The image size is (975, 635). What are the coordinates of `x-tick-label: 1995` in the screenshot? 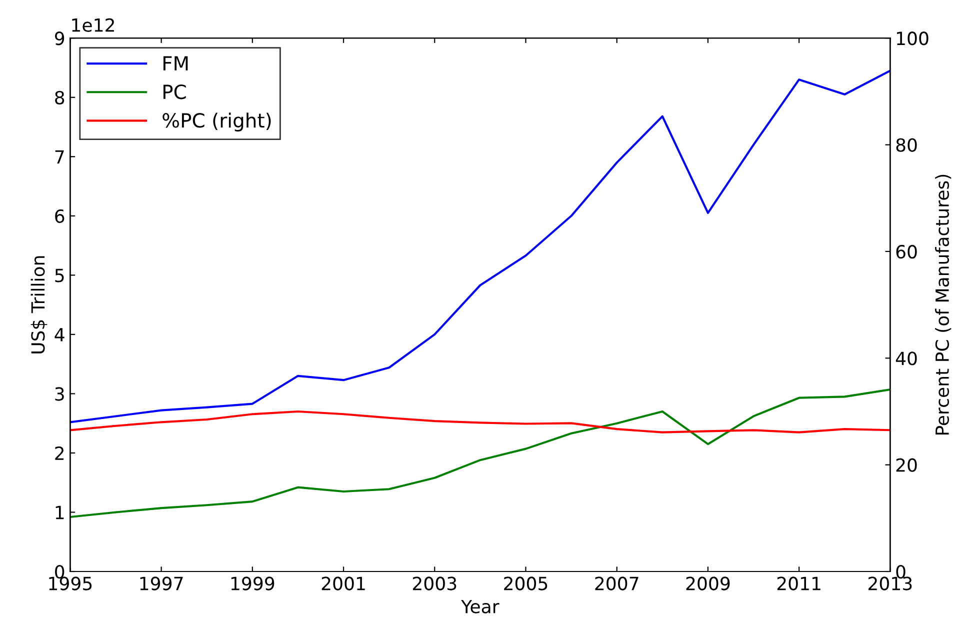 It's located at (70, 583).